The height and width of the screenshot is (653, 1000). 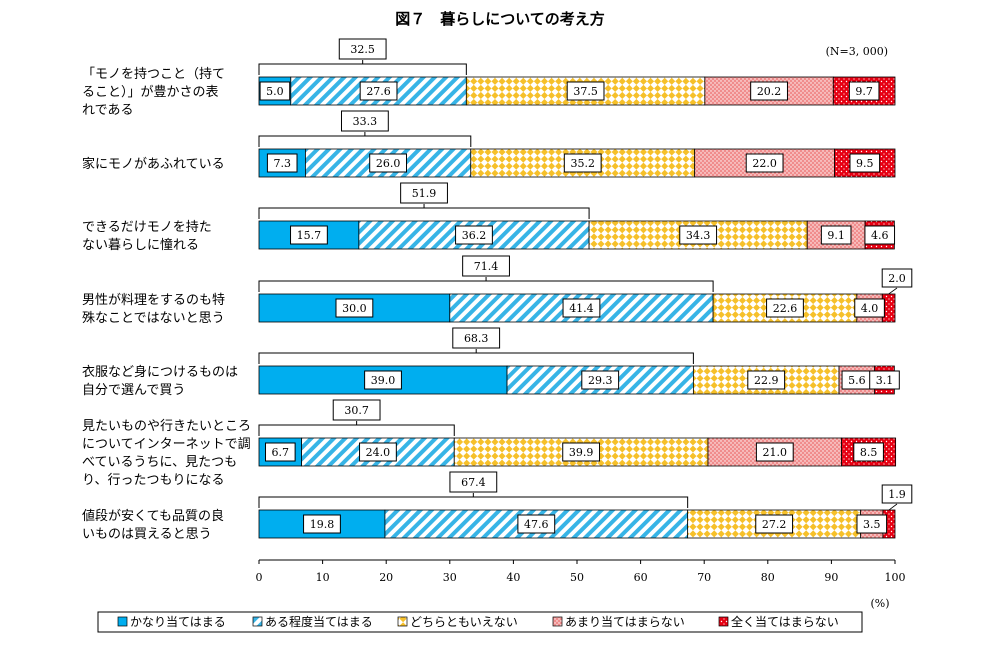 I want to click on chart-title: 図７ 暮らしについての考え方, so click(x=500, y=19).